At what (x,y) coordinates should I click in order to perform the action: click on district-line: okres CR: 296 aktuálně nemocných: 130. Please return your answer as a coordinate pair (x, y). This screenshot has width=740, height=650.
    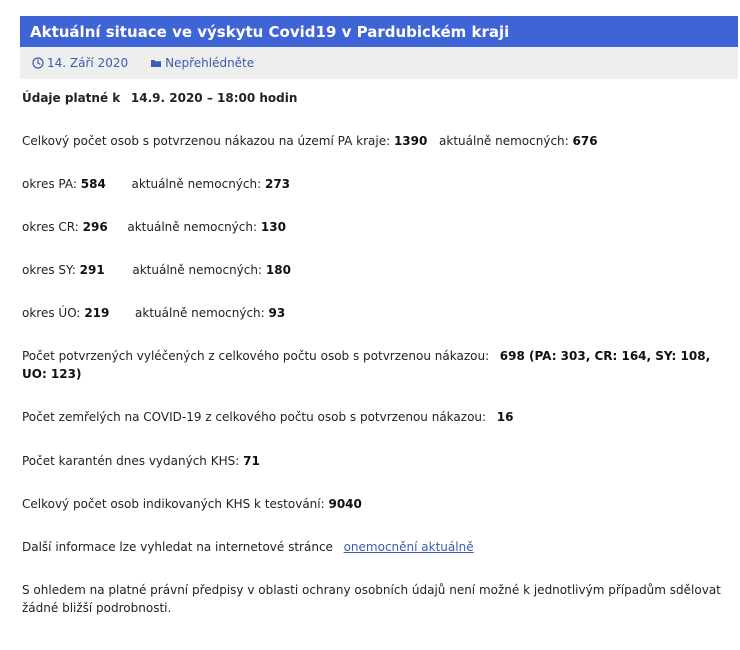
    Looking at the image, I should click on (378, 227).